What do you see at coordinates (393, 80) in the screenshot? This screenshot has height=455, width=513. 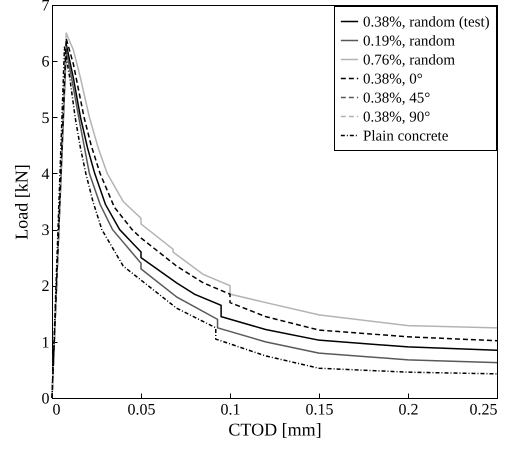 I see `legend-label: 0.38%, 0°` at bounding box center [393, 80].